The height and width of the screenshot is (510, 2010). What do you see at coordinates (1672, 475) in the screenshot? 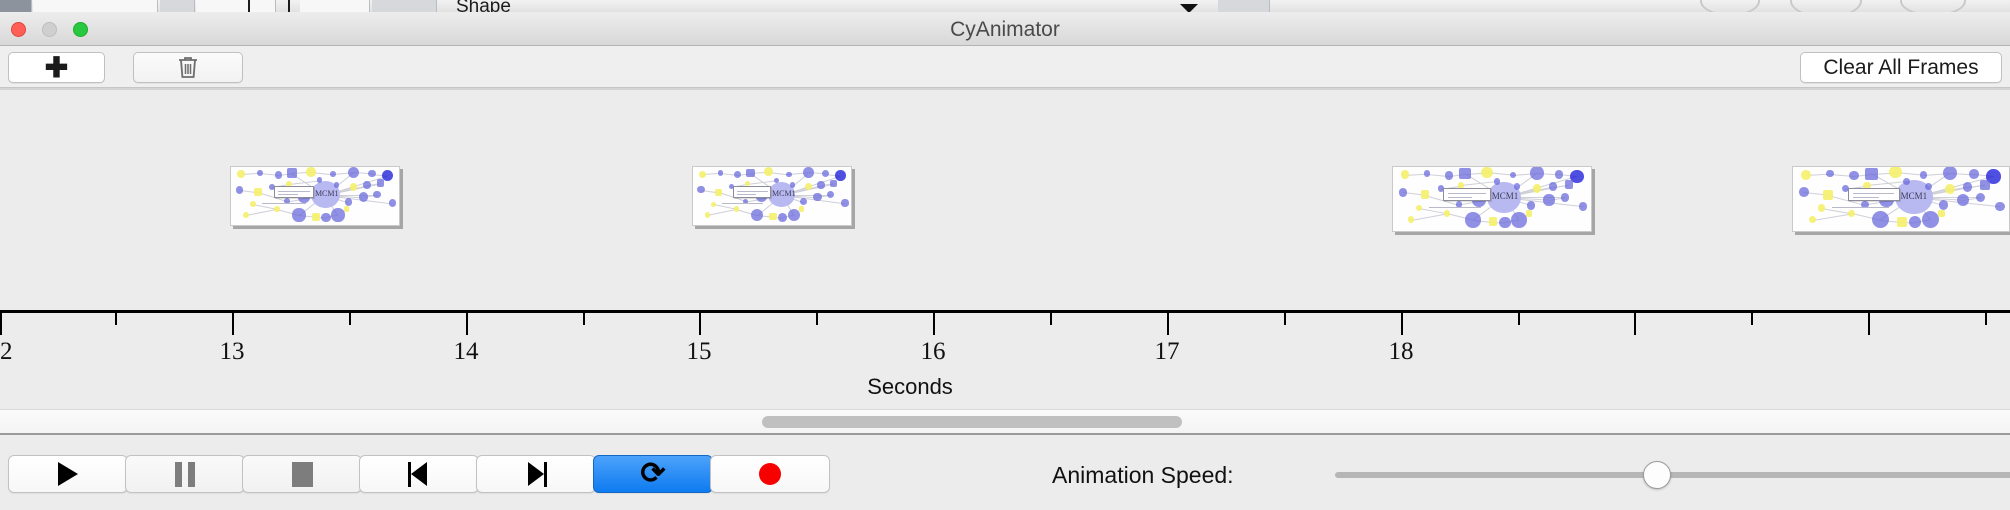
I see `animation-speed-slider` at bounding box center [1672, 475].